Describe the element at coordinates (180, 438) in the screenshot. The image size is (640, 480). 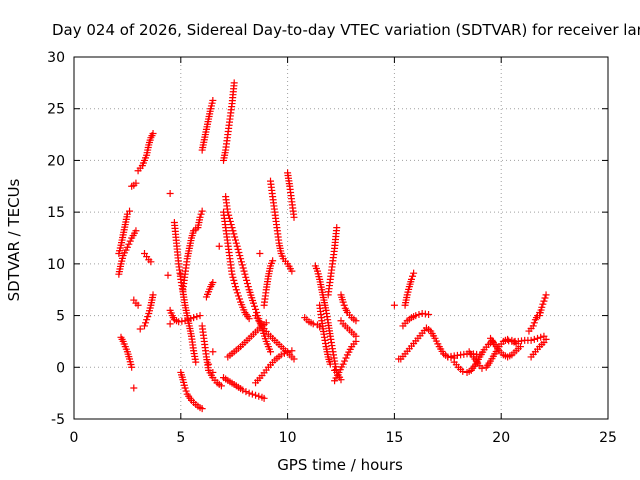
I see `x-tick-label: 5` at that location.